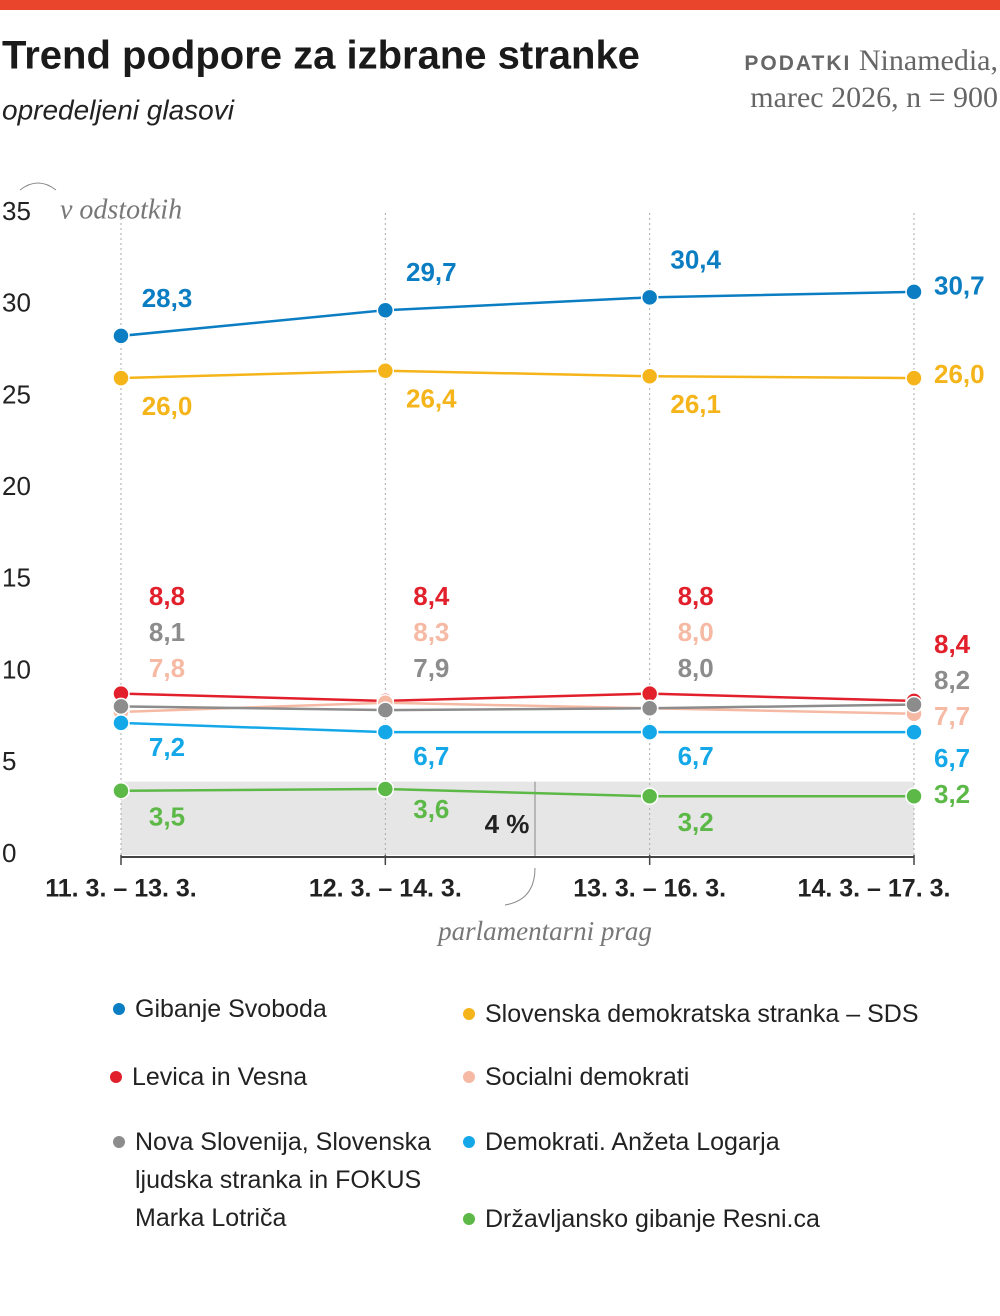 This screenshot has height=1316, width=1000. What do you see at coordinates (632, 1142) in the screenshot?
I see `legend-label: Demokrati. Anžeta Logarja` at bounding box center [632, 1142].